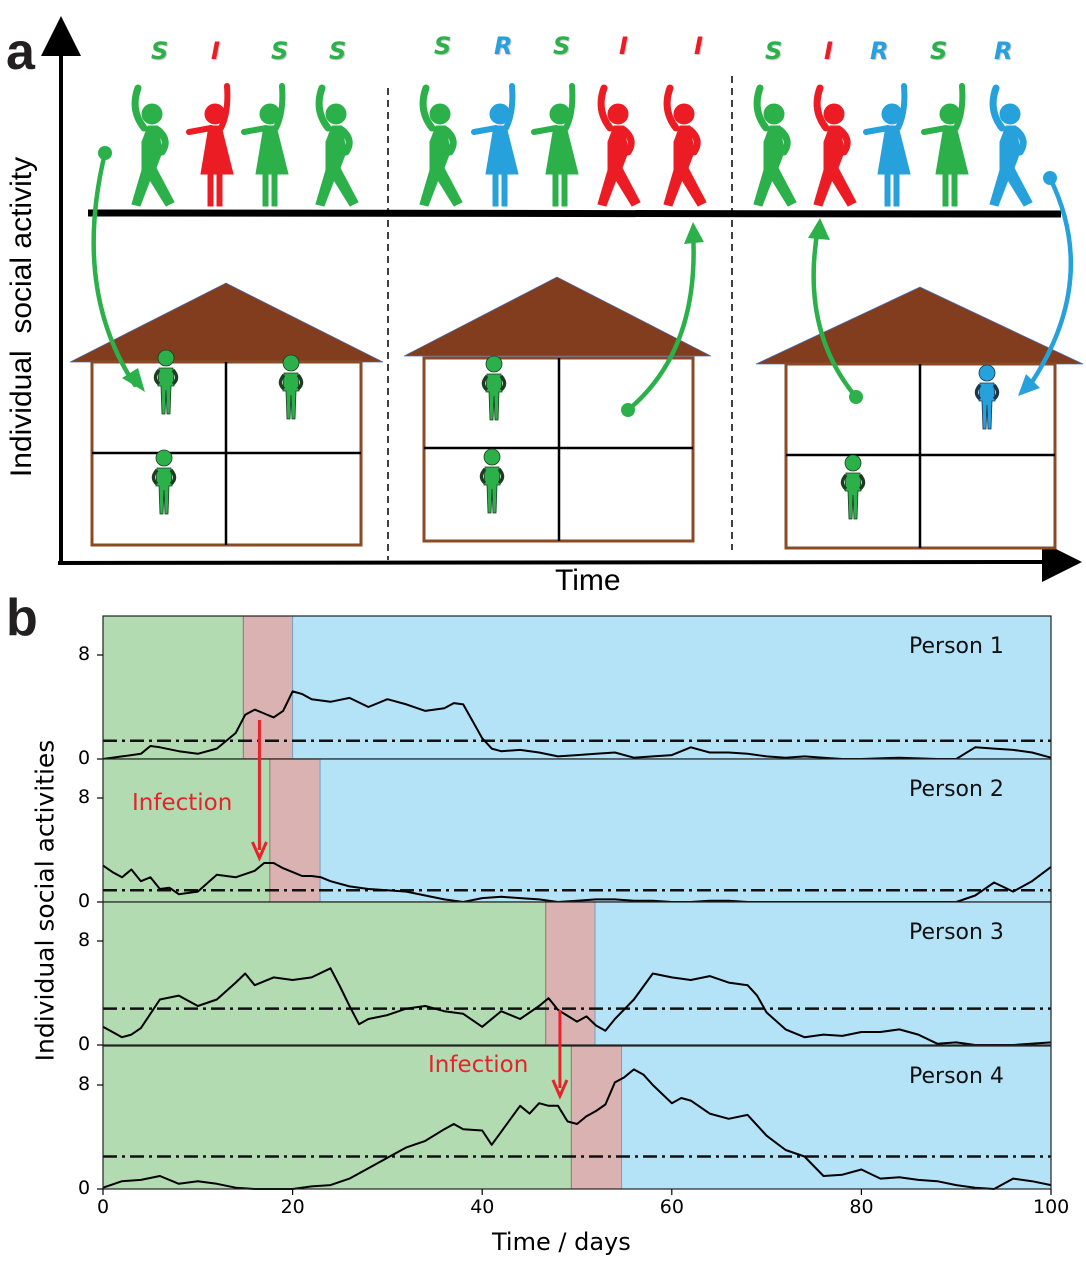 This screenshot has height=1263, width=1086. What do you see at coordinates (561, 1242) in the screenshot?
I see `panel-b-x-axis-label: Time / days` at bounding box center [561, 1242].